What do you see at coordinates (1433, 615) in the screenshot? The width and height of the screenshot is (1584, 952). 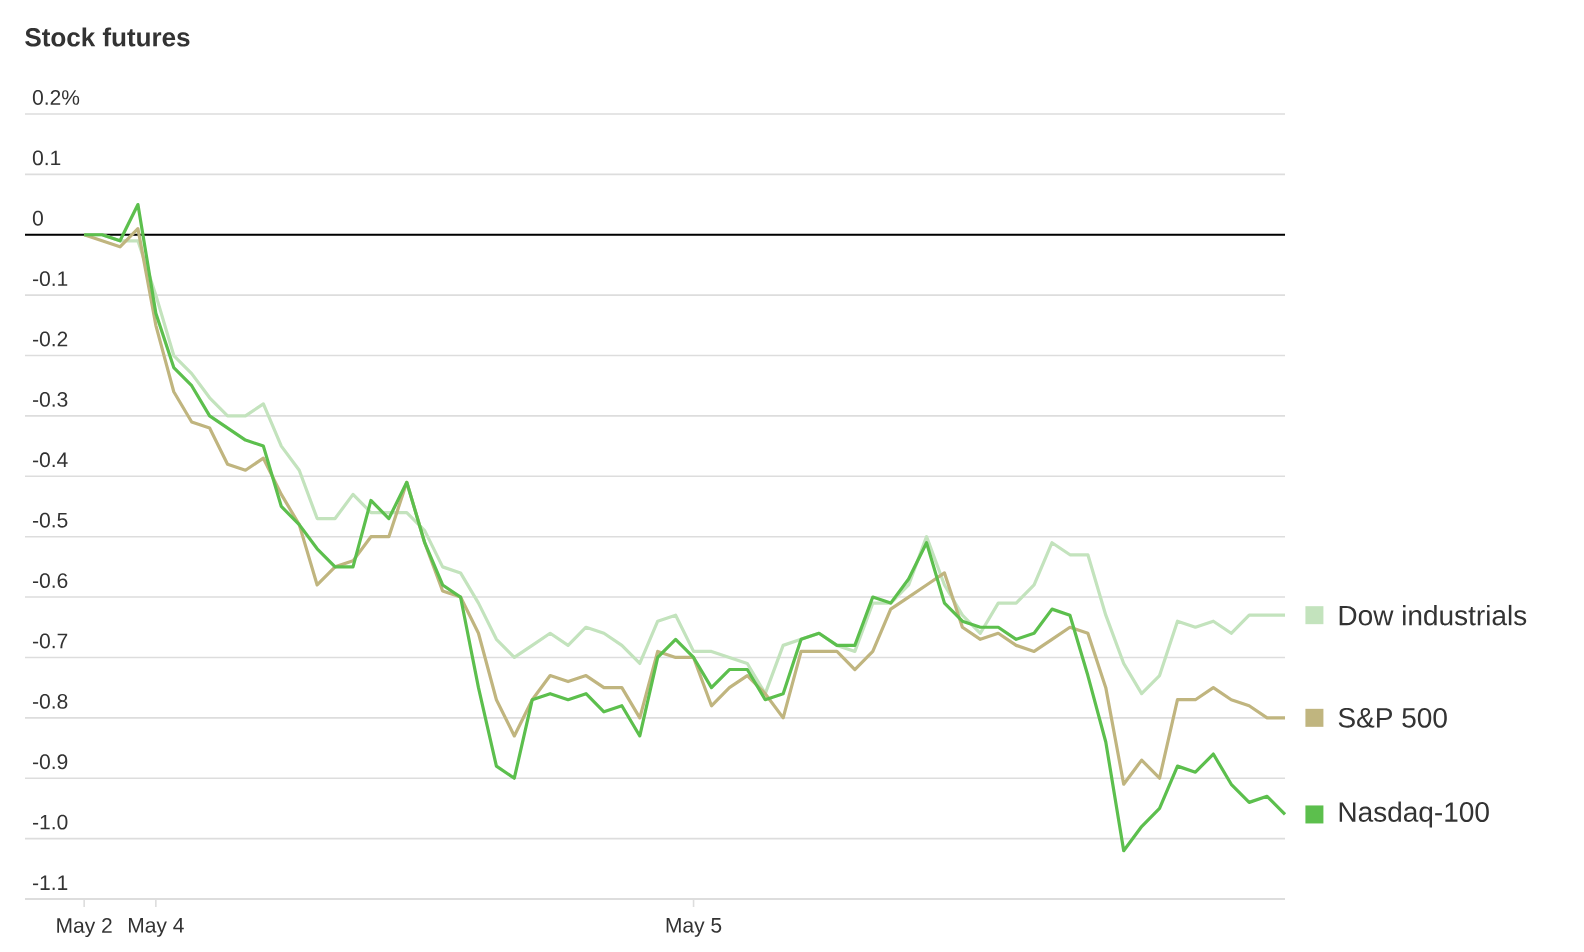 I see `legend-label: Dow industrials` at bounding box center [1433, 615].